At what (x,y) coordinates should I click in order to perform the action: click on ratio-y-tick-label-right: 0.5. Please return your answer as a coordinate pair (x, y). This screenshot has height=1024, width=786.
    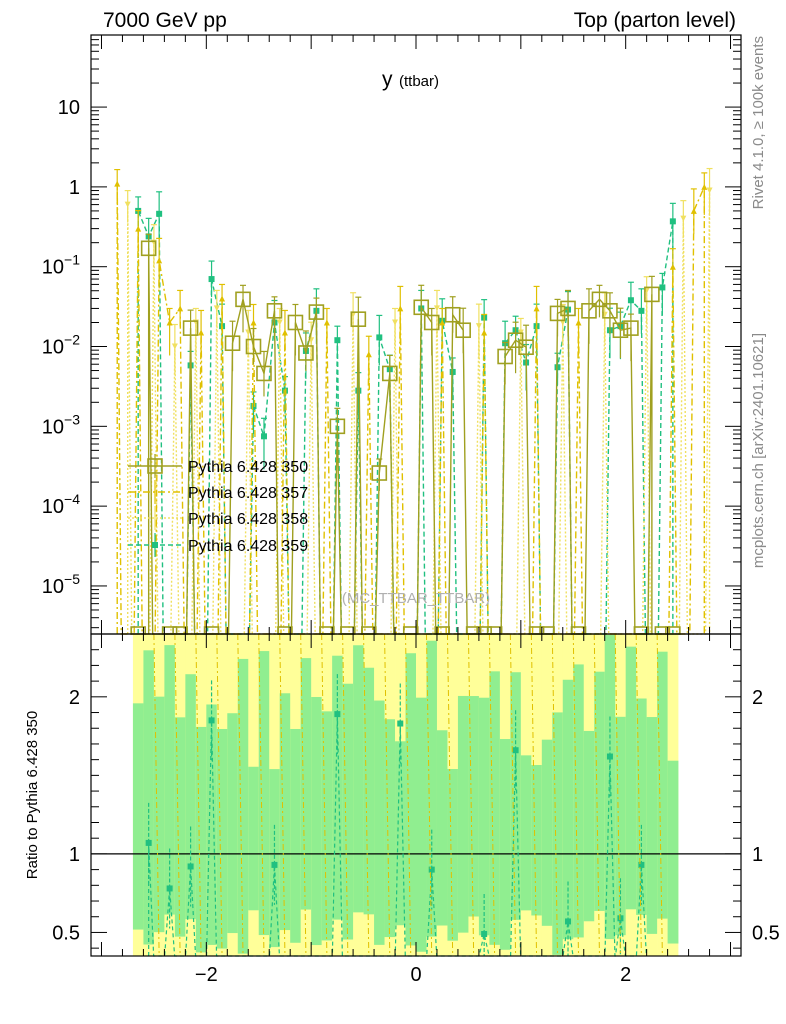
    Looking at the image, I should click on (766, 933).